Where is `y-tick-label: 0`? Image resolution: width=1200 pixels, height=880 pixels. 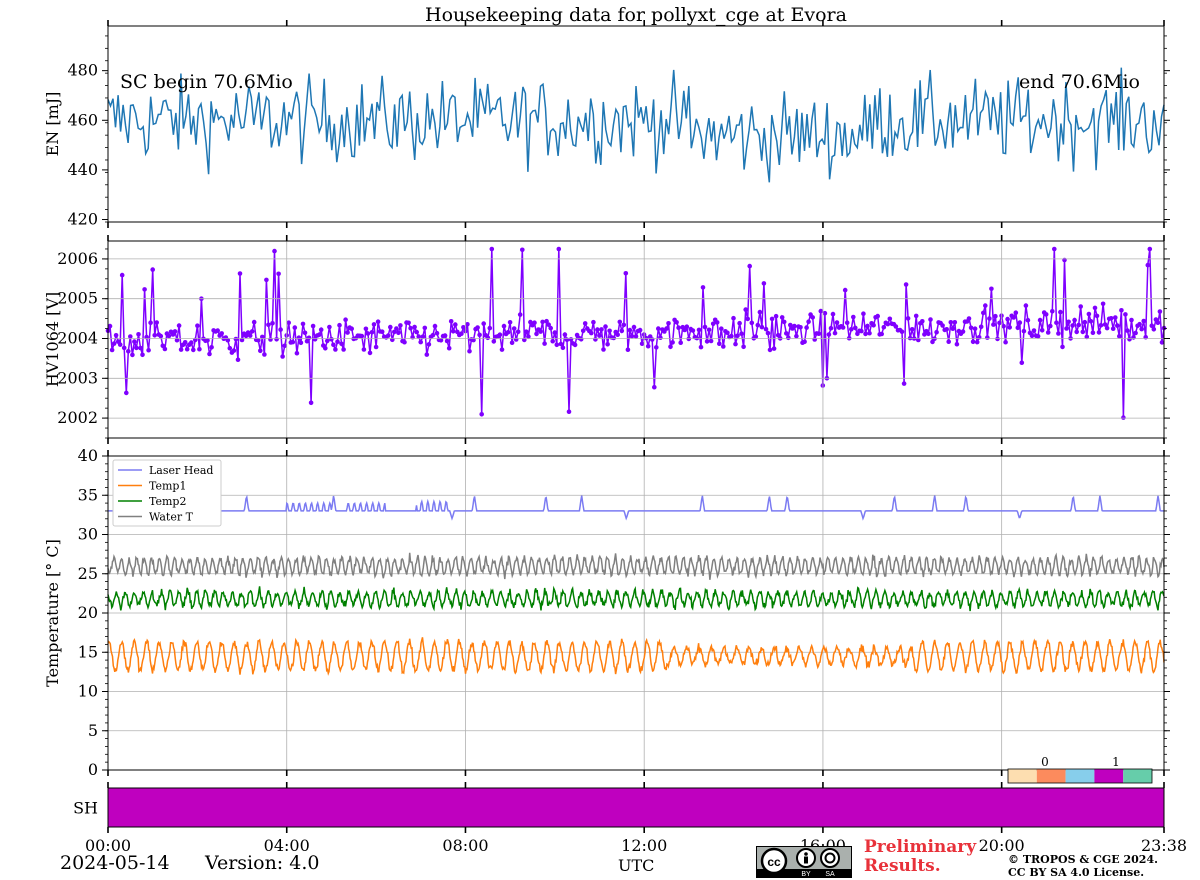 y-tick-label: 0 is located at coordinates (93, 769).